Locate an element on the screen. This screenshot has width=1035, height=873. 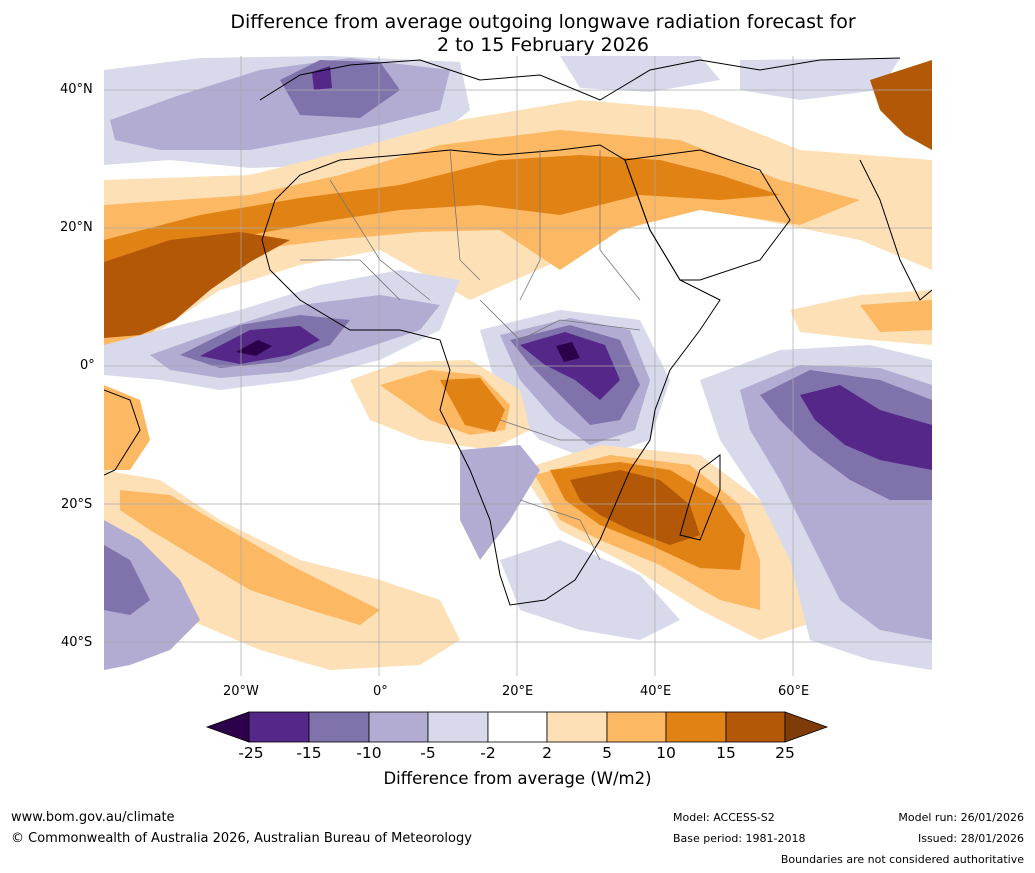
colorbar-tick: -10 is located at coordinates (369, 753).